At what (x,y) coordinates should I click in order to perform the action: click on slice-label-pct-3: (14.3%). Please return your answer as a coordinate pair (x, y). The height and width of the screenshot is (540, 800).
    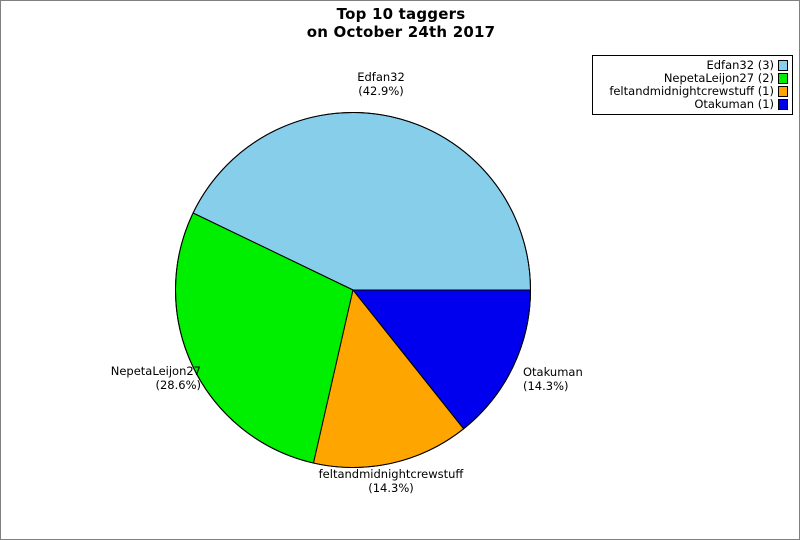
    Looking at the image, I should click on (546, 386).